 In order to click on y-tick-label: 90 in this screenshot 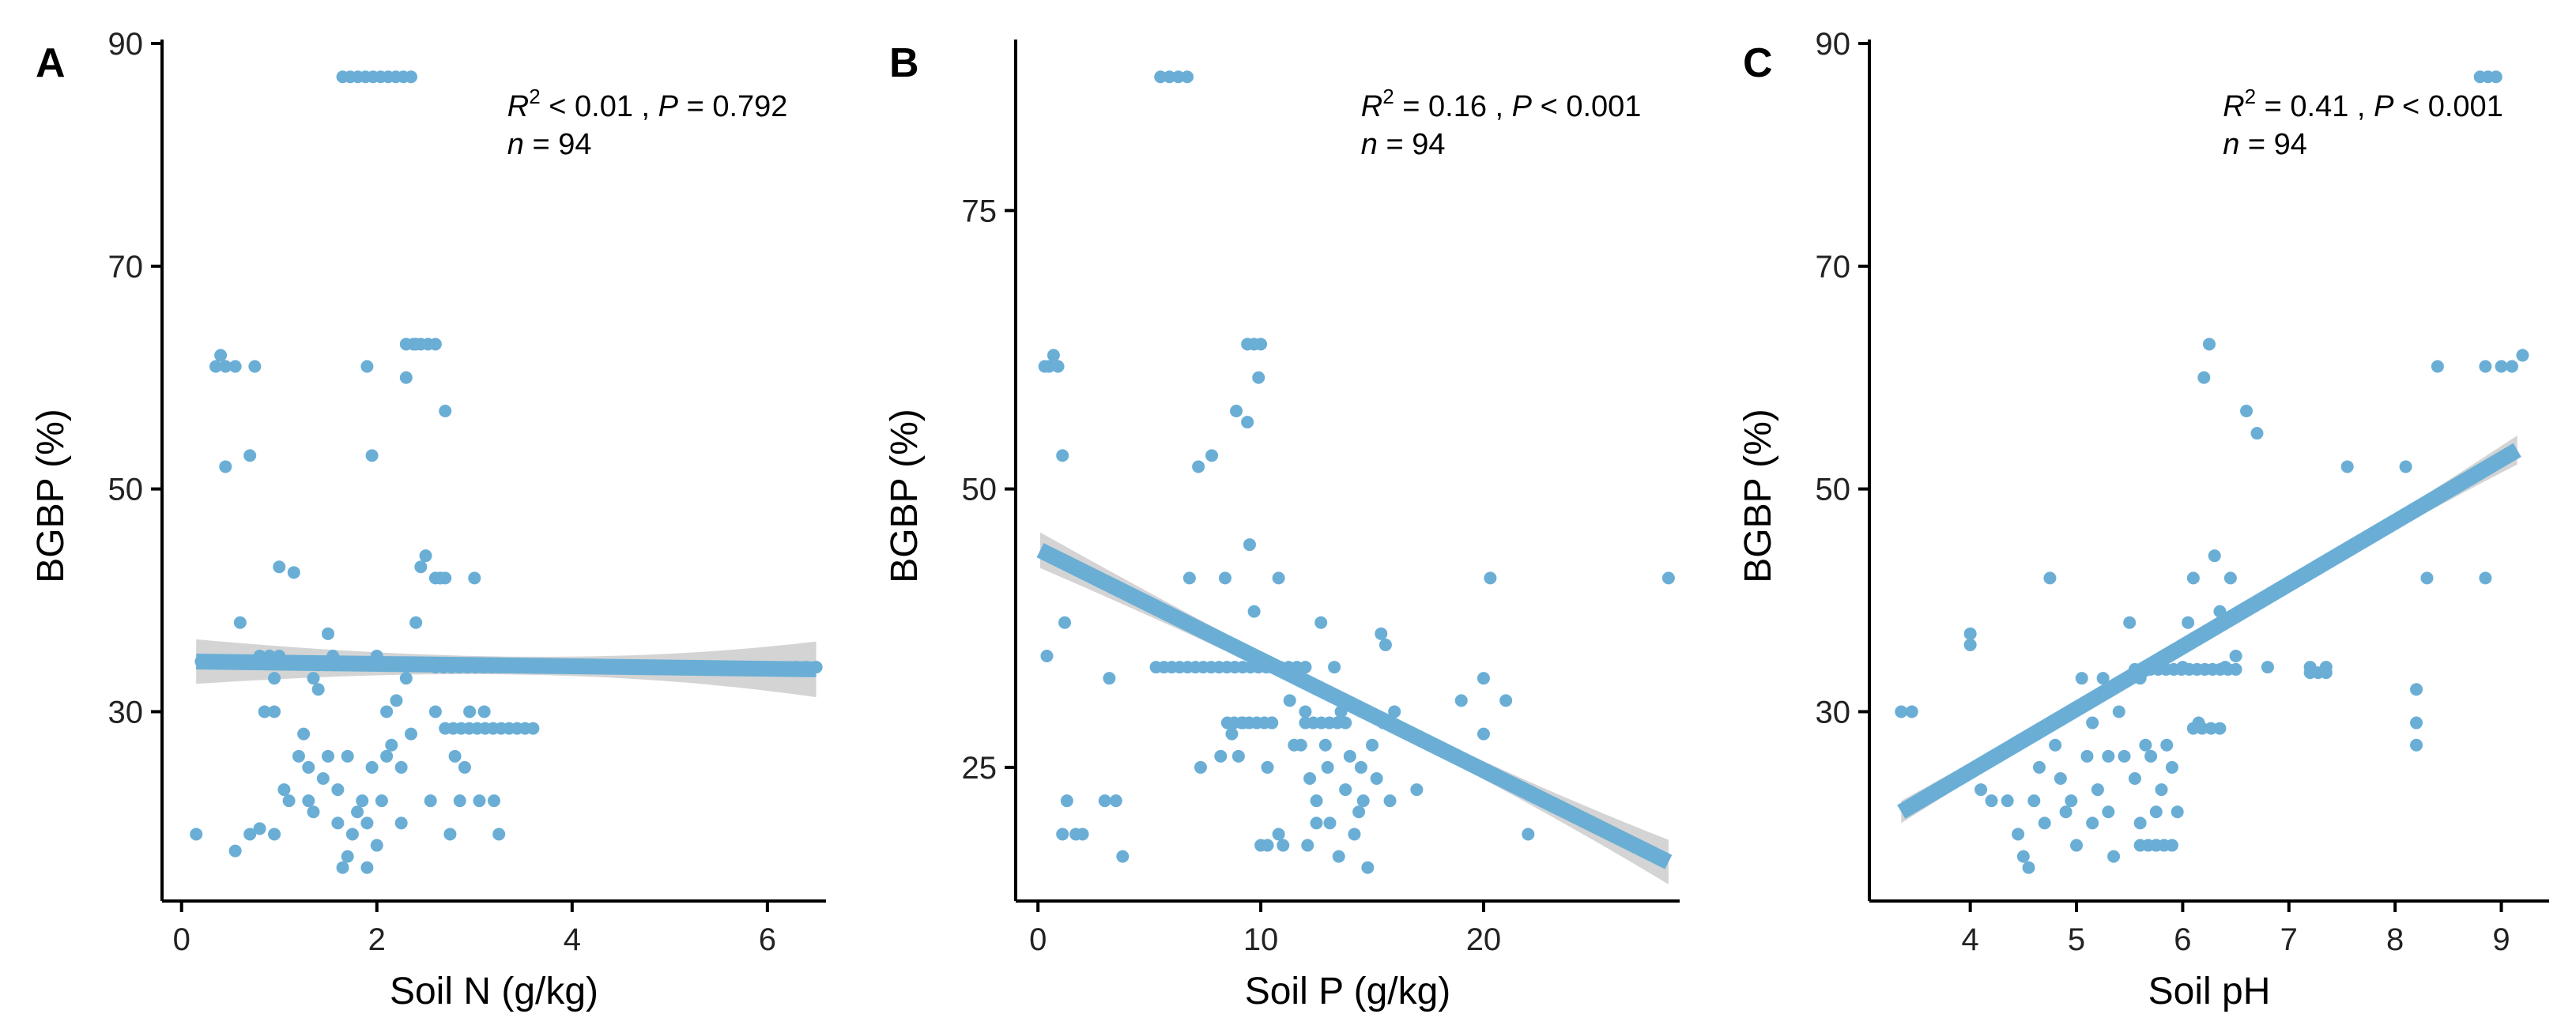, I will do `click(1834, 44)`.